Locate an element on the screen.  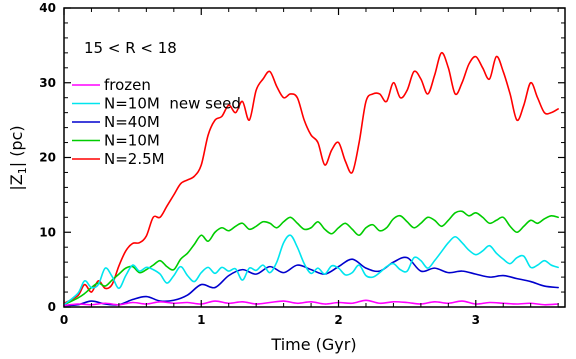
legend-label-frozen: frozen is located at coordinates (127, 85).